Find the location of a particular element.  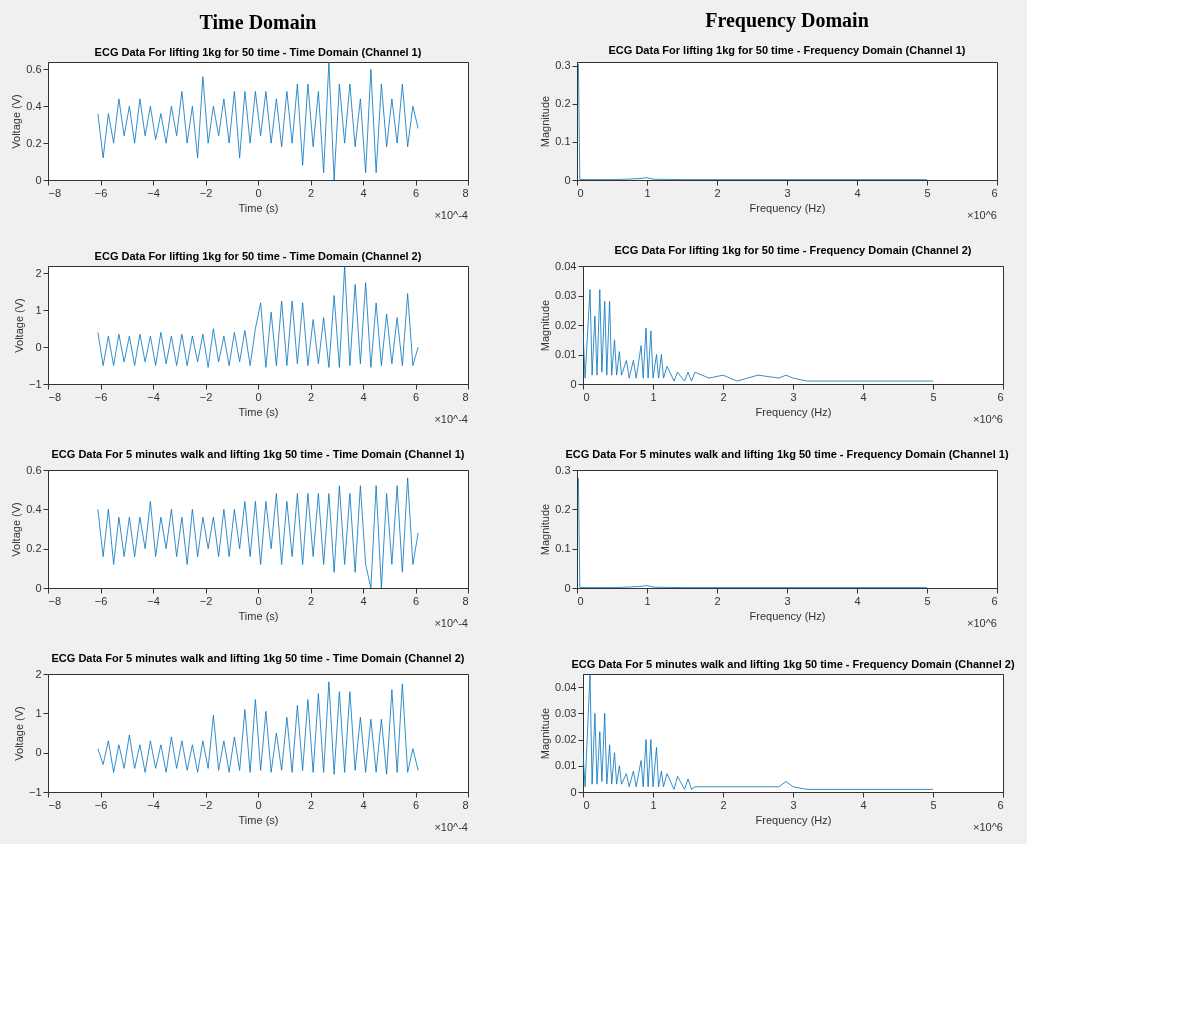

x-tick-label: 3 is located at coordinates (793, 804).